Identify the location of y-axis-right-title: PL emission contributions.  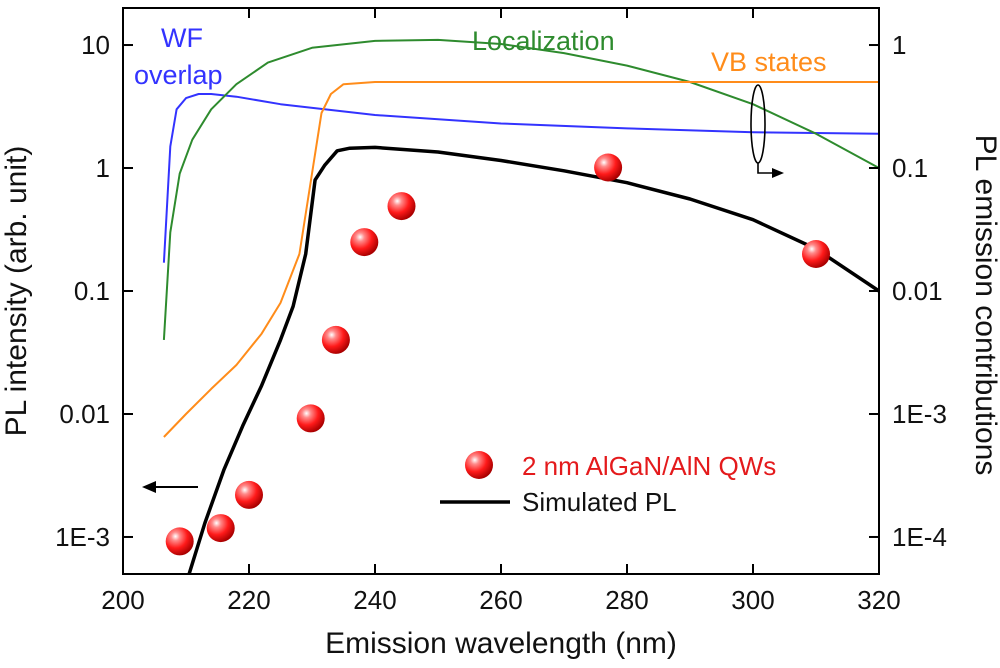
(984, 305).